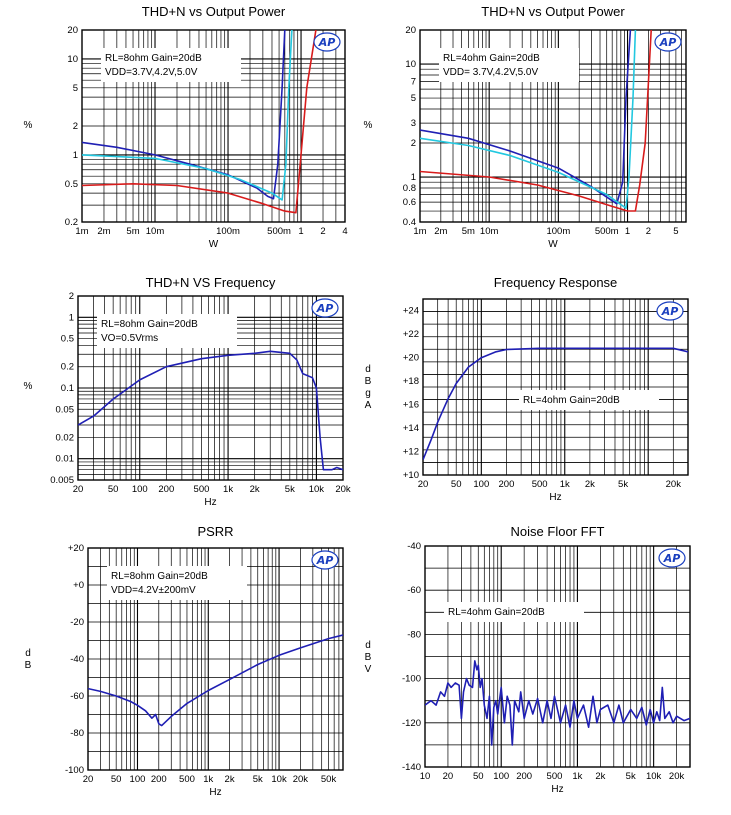  I want to click on chart0-y-tick-label: 0.2, so click(71, 222).